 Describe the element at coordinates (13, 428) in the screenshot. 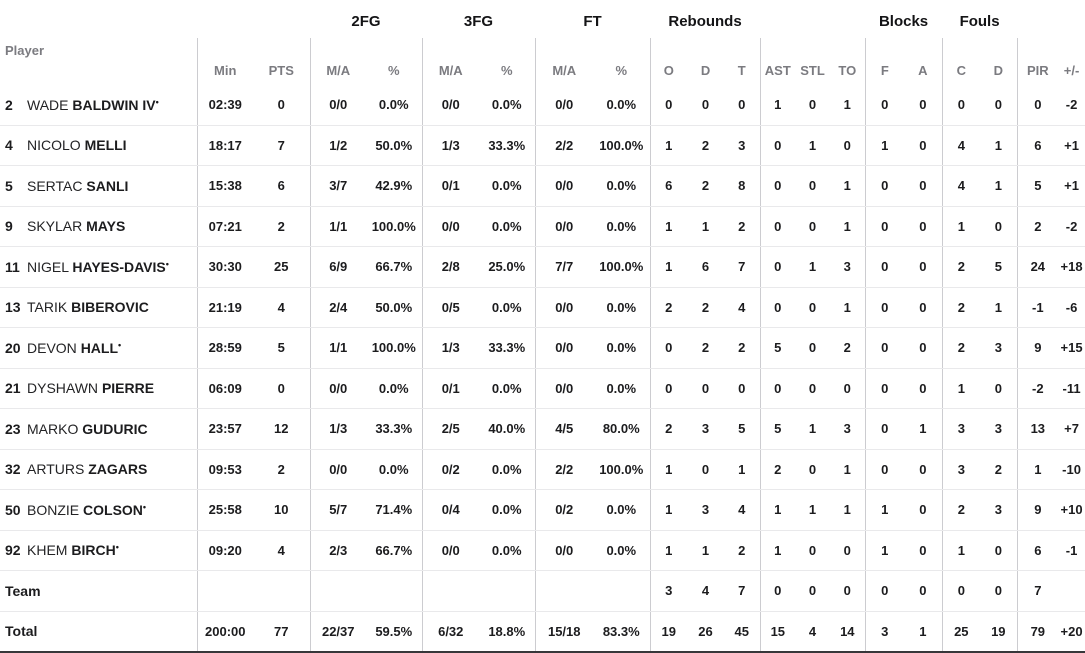

I see `jersey-number: 23` at that location.